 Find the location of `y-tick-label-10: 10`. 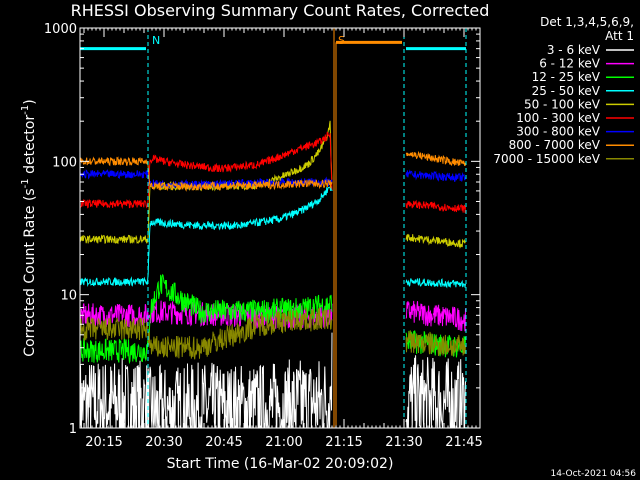

y-tick-label-10: 10 is located at coordinates (68, 296).